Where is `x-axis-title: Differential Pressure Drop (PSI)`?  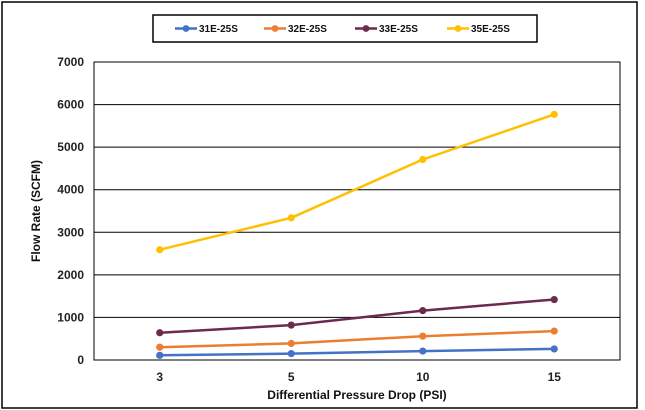
x-axis-title: Differential Pressure Drop (PSI) is located at coordinates (356, 395).